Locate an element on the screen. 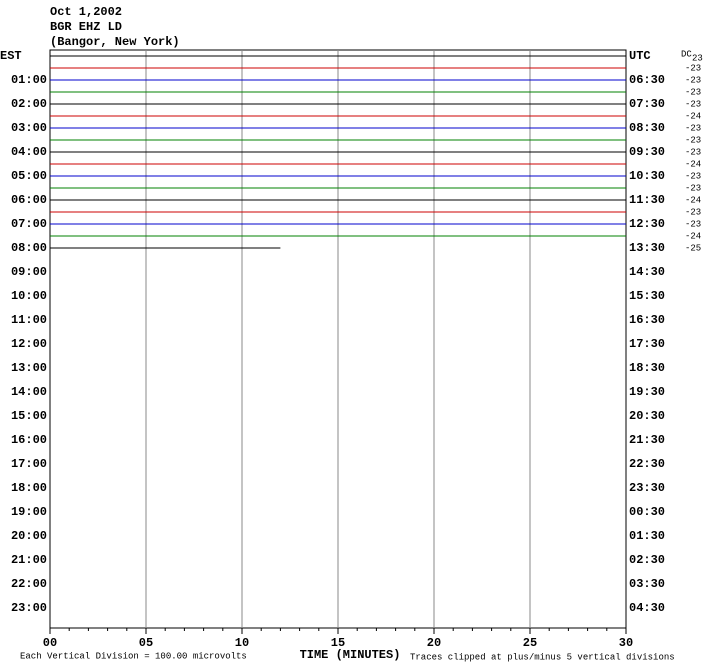 This screenshot has width=706, height=670. right-time-label: UTC is located at coordinates (640, 56).